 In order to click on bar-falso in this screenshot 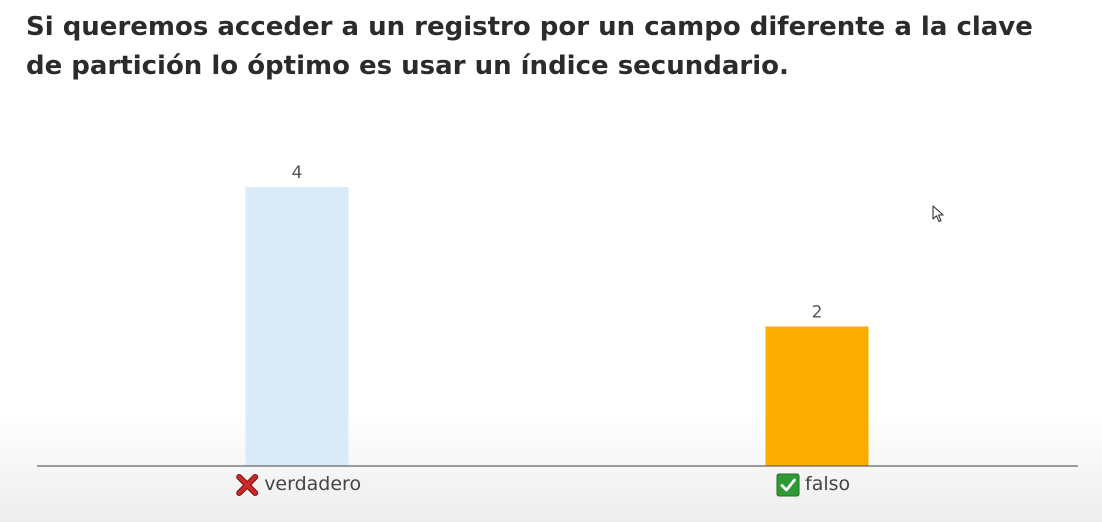, I will do `click(817, 396)`.